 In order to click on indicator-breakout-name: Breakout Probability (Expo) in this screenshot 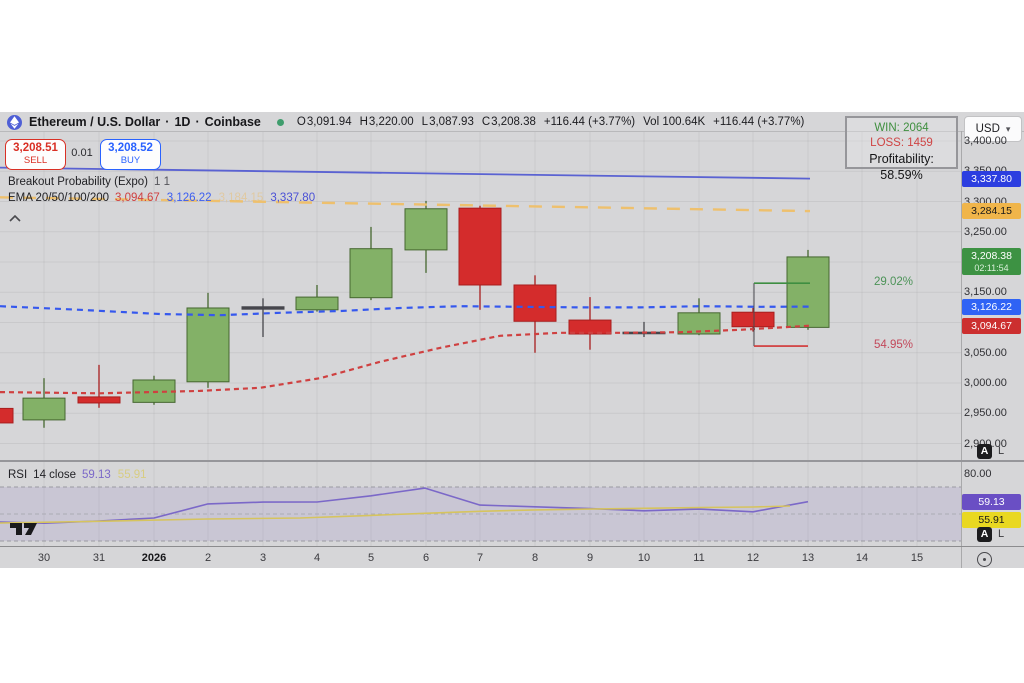, I will do `click(78, 182)`.